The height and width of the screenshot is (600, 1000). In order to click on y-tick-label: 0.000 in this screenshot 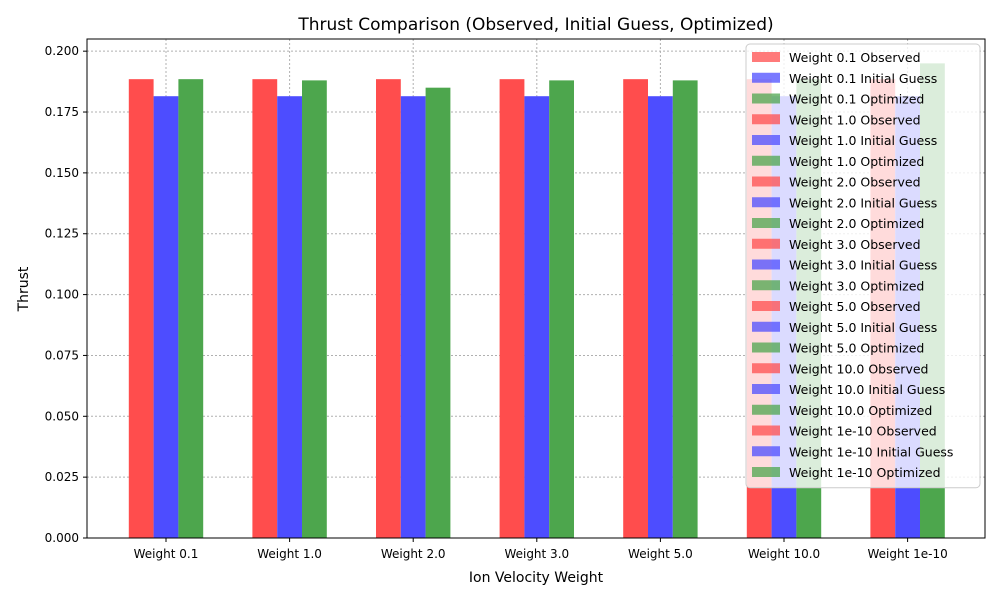, I will do `click(62, 538)`.